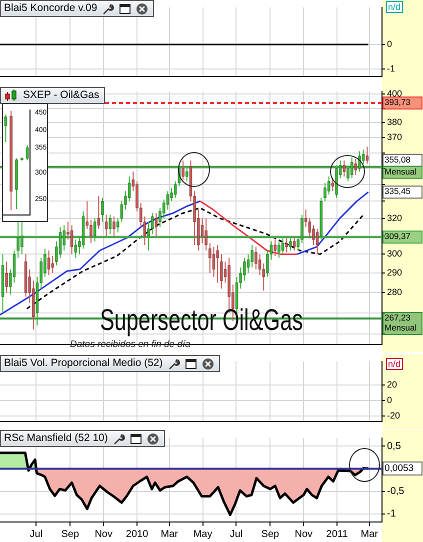 The height and width of the screenshot is (542, 423). I want to click on ref-line-label: Mensual, so click(400, 171).